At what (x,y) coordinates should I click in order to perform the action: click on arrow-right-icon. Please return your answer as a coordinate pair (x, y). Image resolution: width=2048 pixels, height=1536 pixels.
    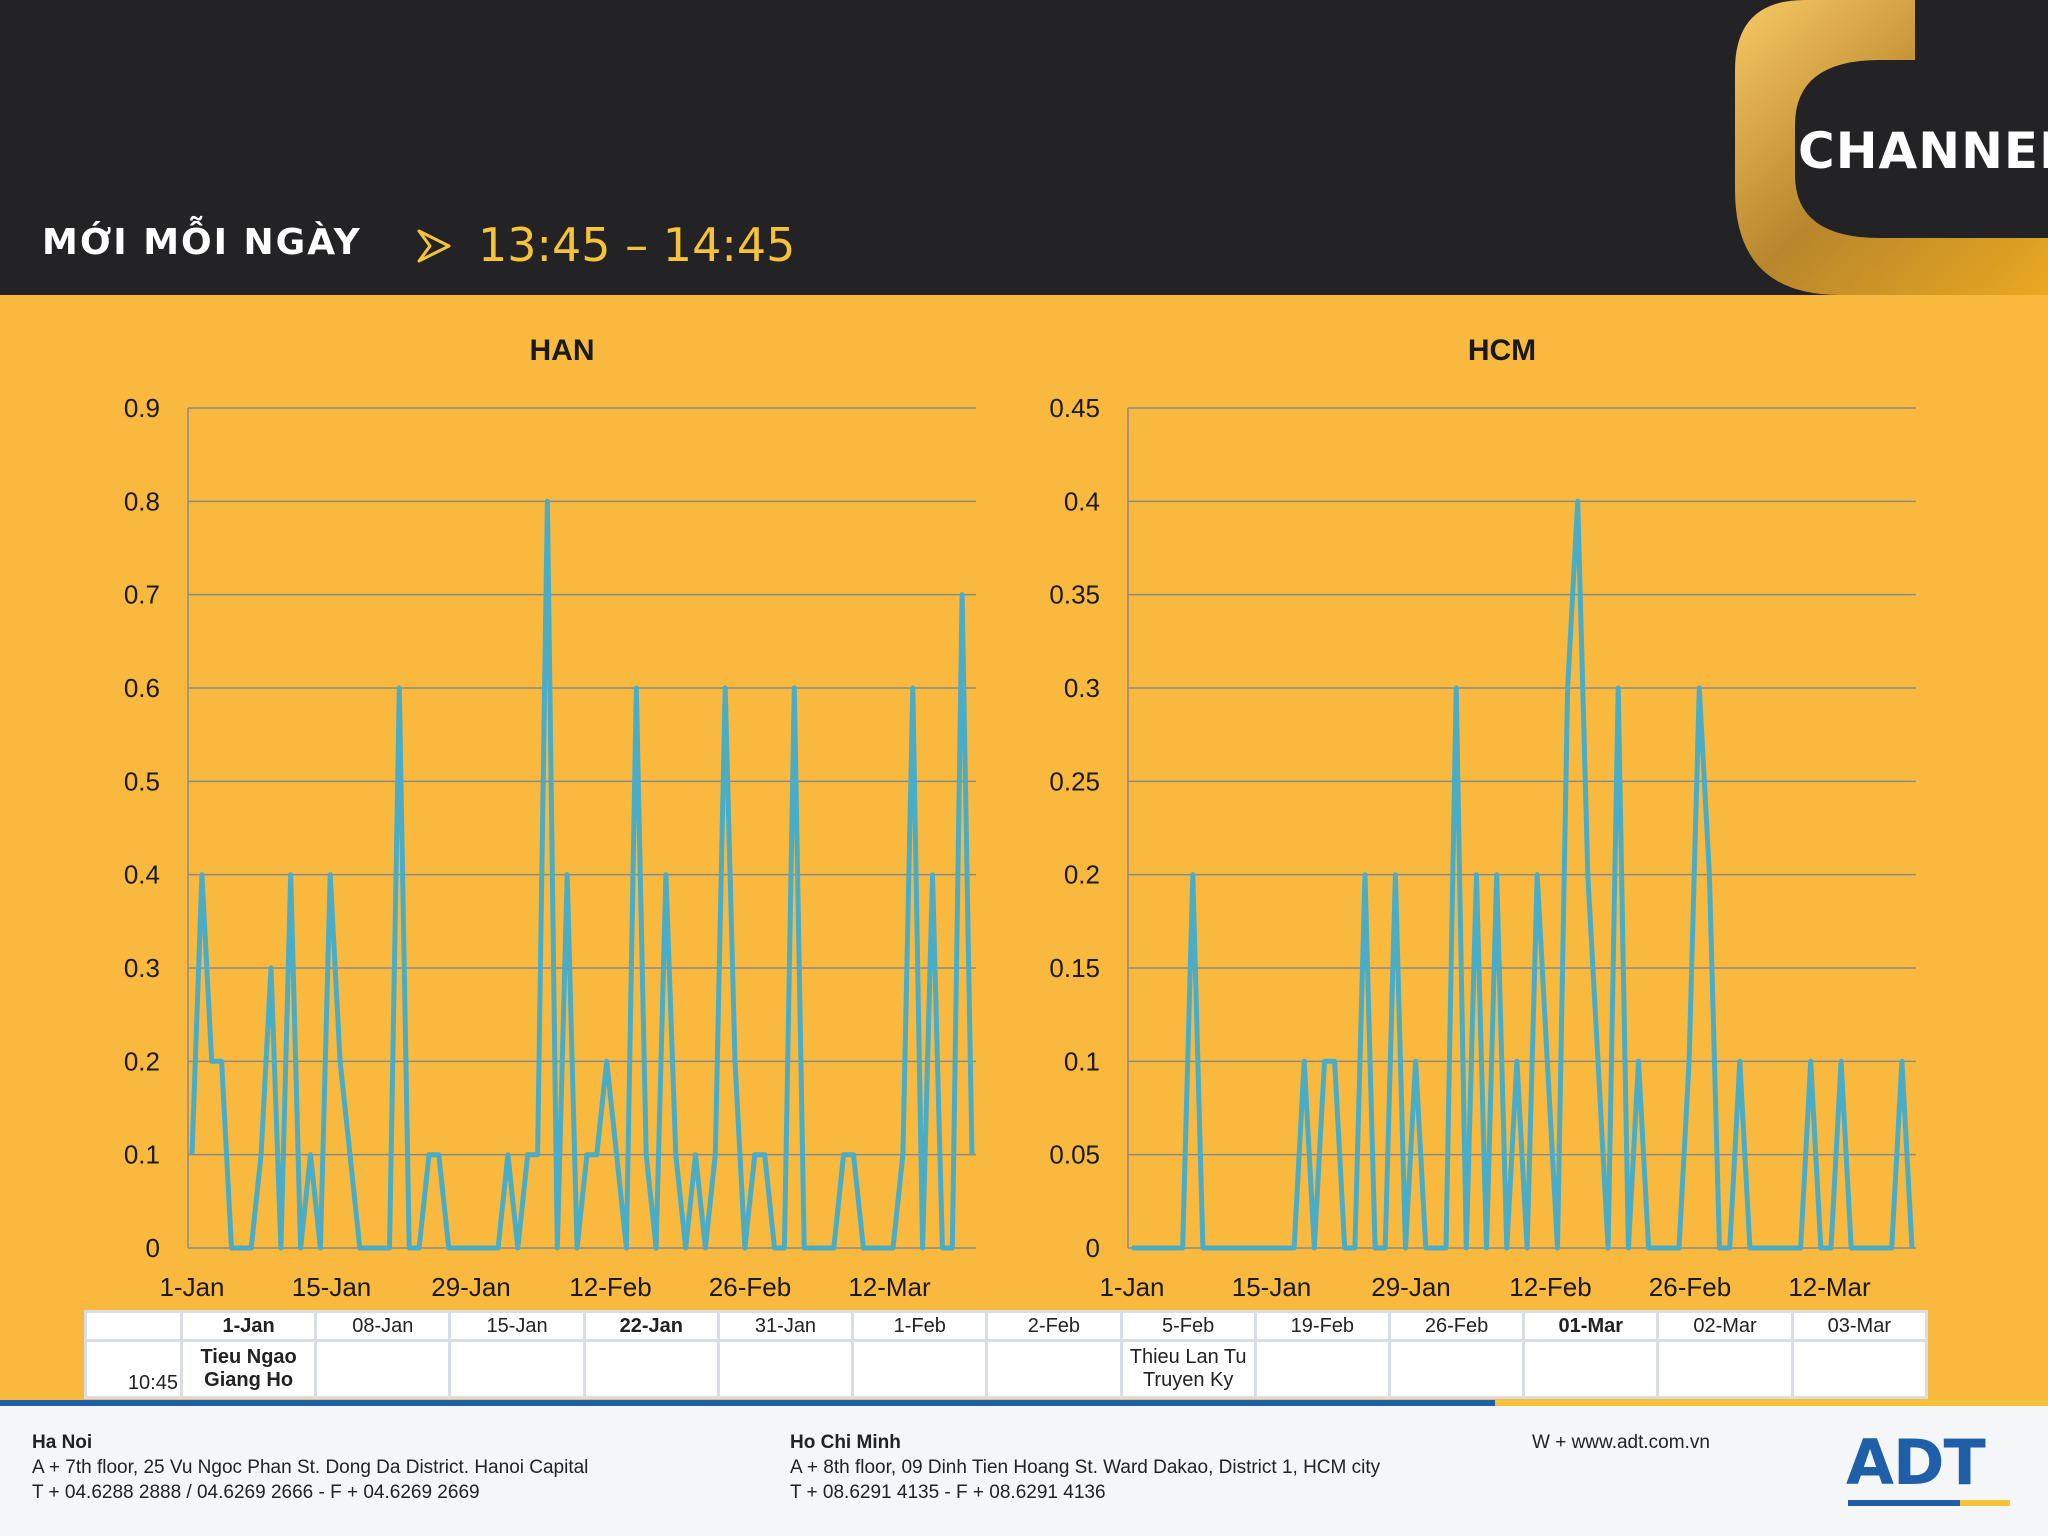
    Looking at the image, I should click on (434, 246).